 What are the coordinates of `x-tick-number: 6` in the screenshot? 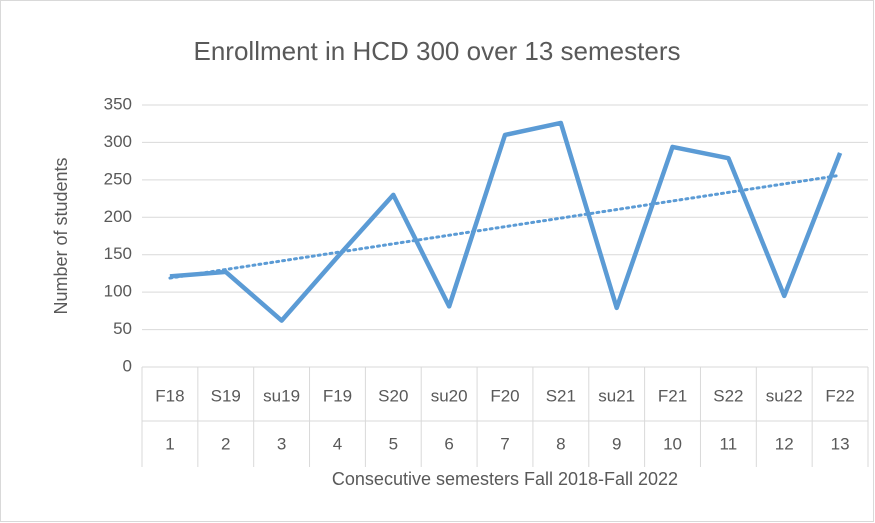 It's located at (448, 443).